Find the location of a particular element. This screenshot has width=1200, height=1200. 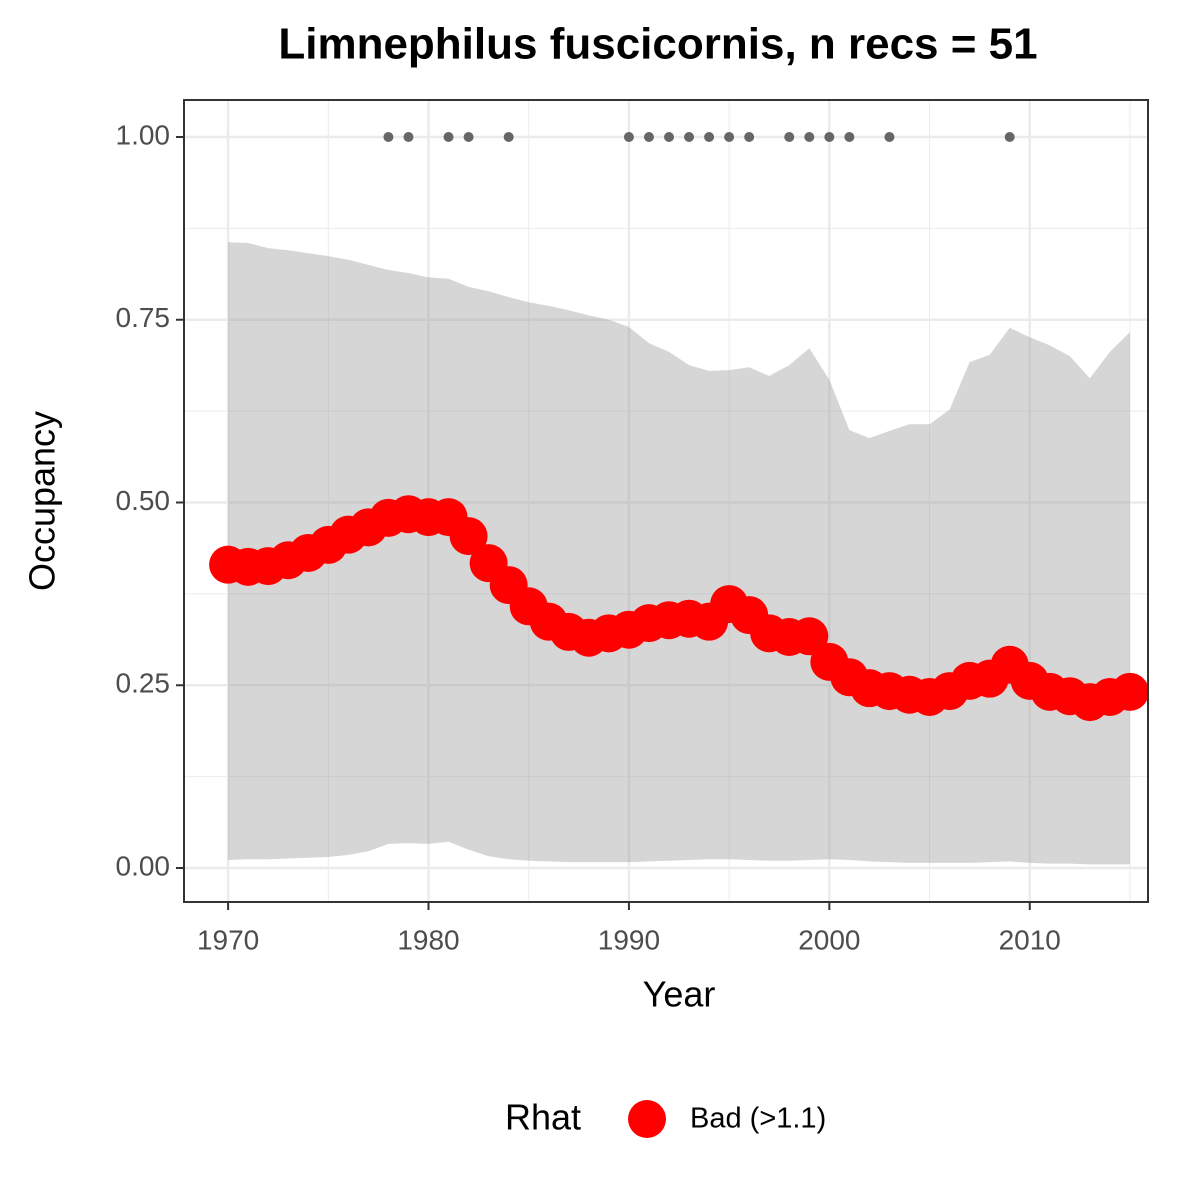

x-tick-label: 2000 is located at coordinates (829, 939).